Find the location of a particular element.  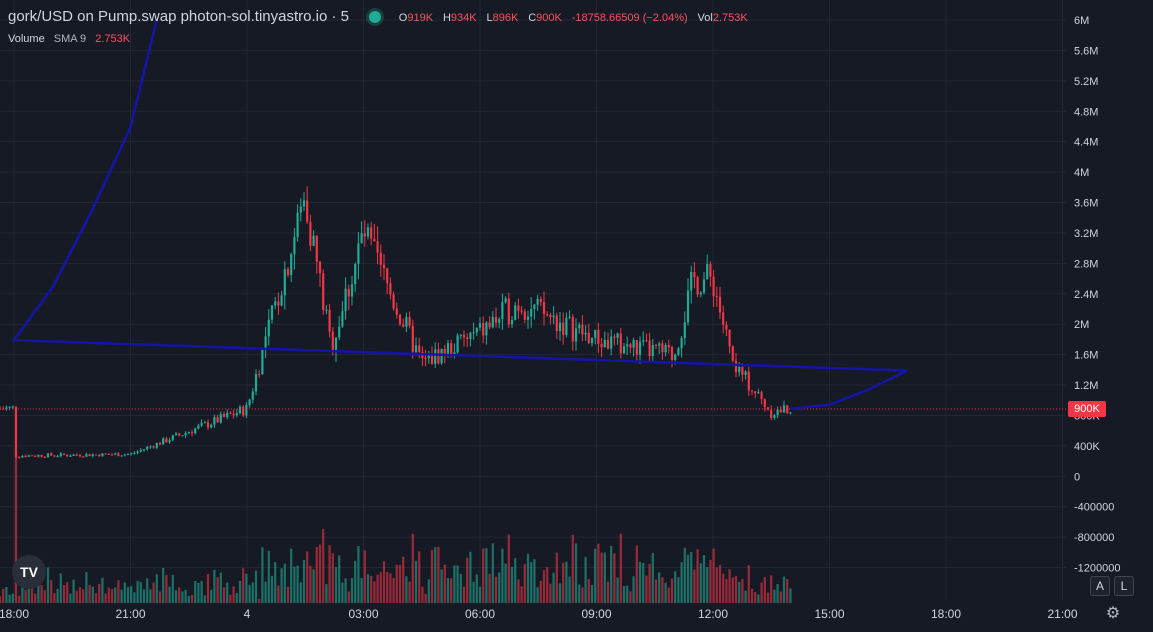

volume-legend: Volume SMA 9 2.753K is located at coordinates (69, 39).